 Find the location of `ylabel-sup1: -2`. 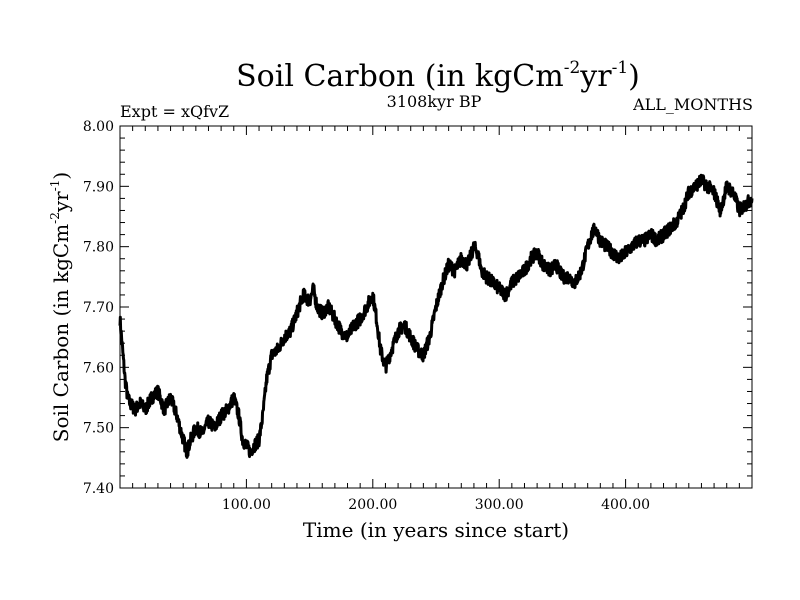

ylabel-sup1: -2 is located at coordinates (55, 218).